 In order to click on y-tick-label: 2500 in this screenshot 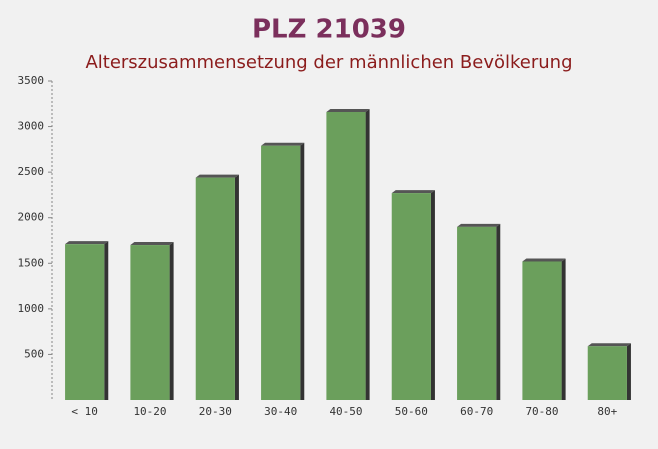, I will do `click(31, 171)`.